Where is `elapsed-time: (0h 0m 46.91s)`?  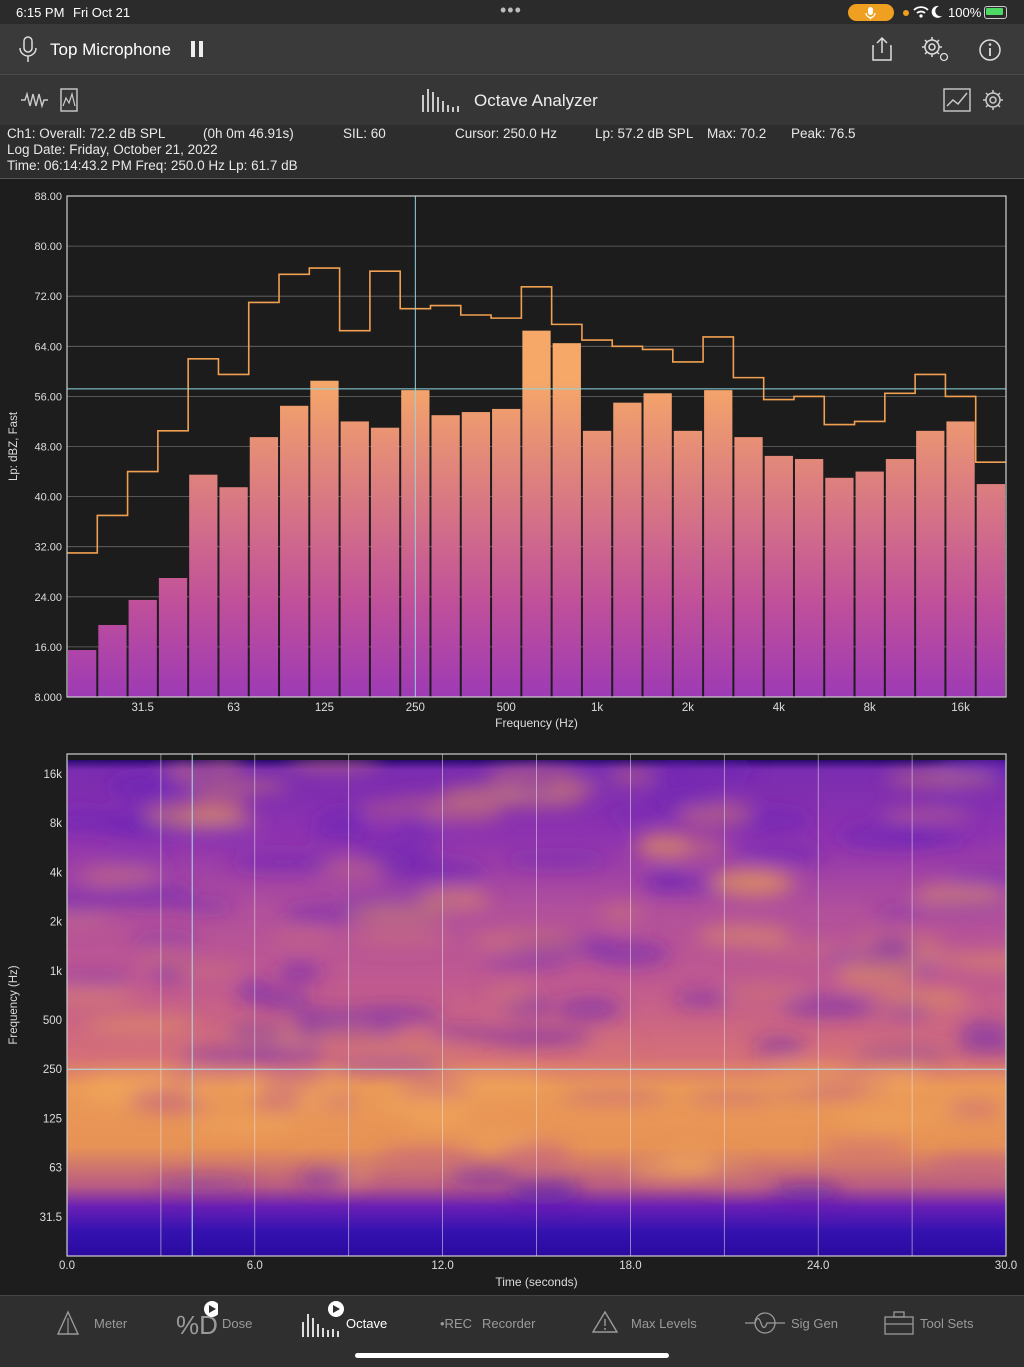 elapsed-time: (0h 0m 46.91s) is located at coordinates (248, 133).